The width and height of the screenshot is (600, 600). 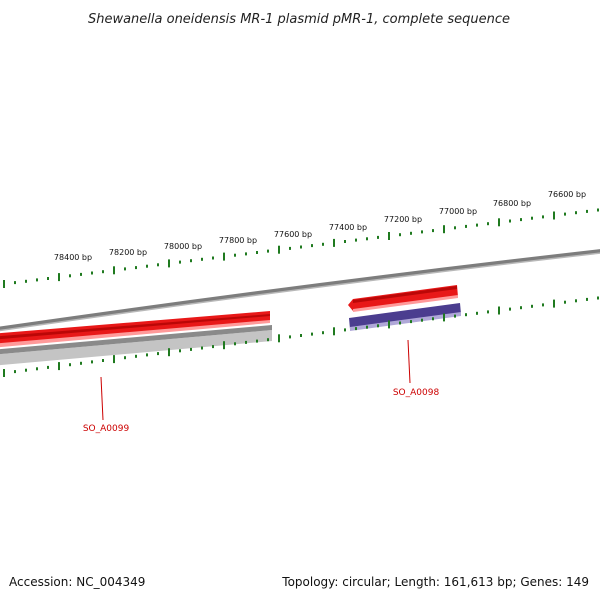 What do you see at coordinates (512, 203) in the screenshot?
I see `scale-label: 76800 bp` at bounding box center [512, 203].